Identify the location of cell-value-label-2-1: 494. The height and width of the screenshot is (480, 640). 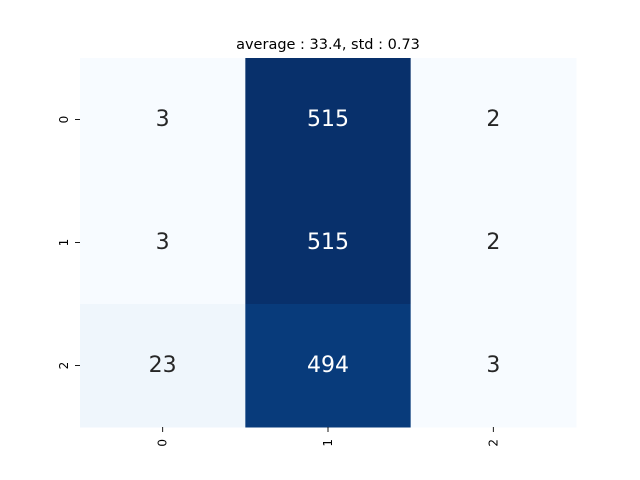
(328, 365).